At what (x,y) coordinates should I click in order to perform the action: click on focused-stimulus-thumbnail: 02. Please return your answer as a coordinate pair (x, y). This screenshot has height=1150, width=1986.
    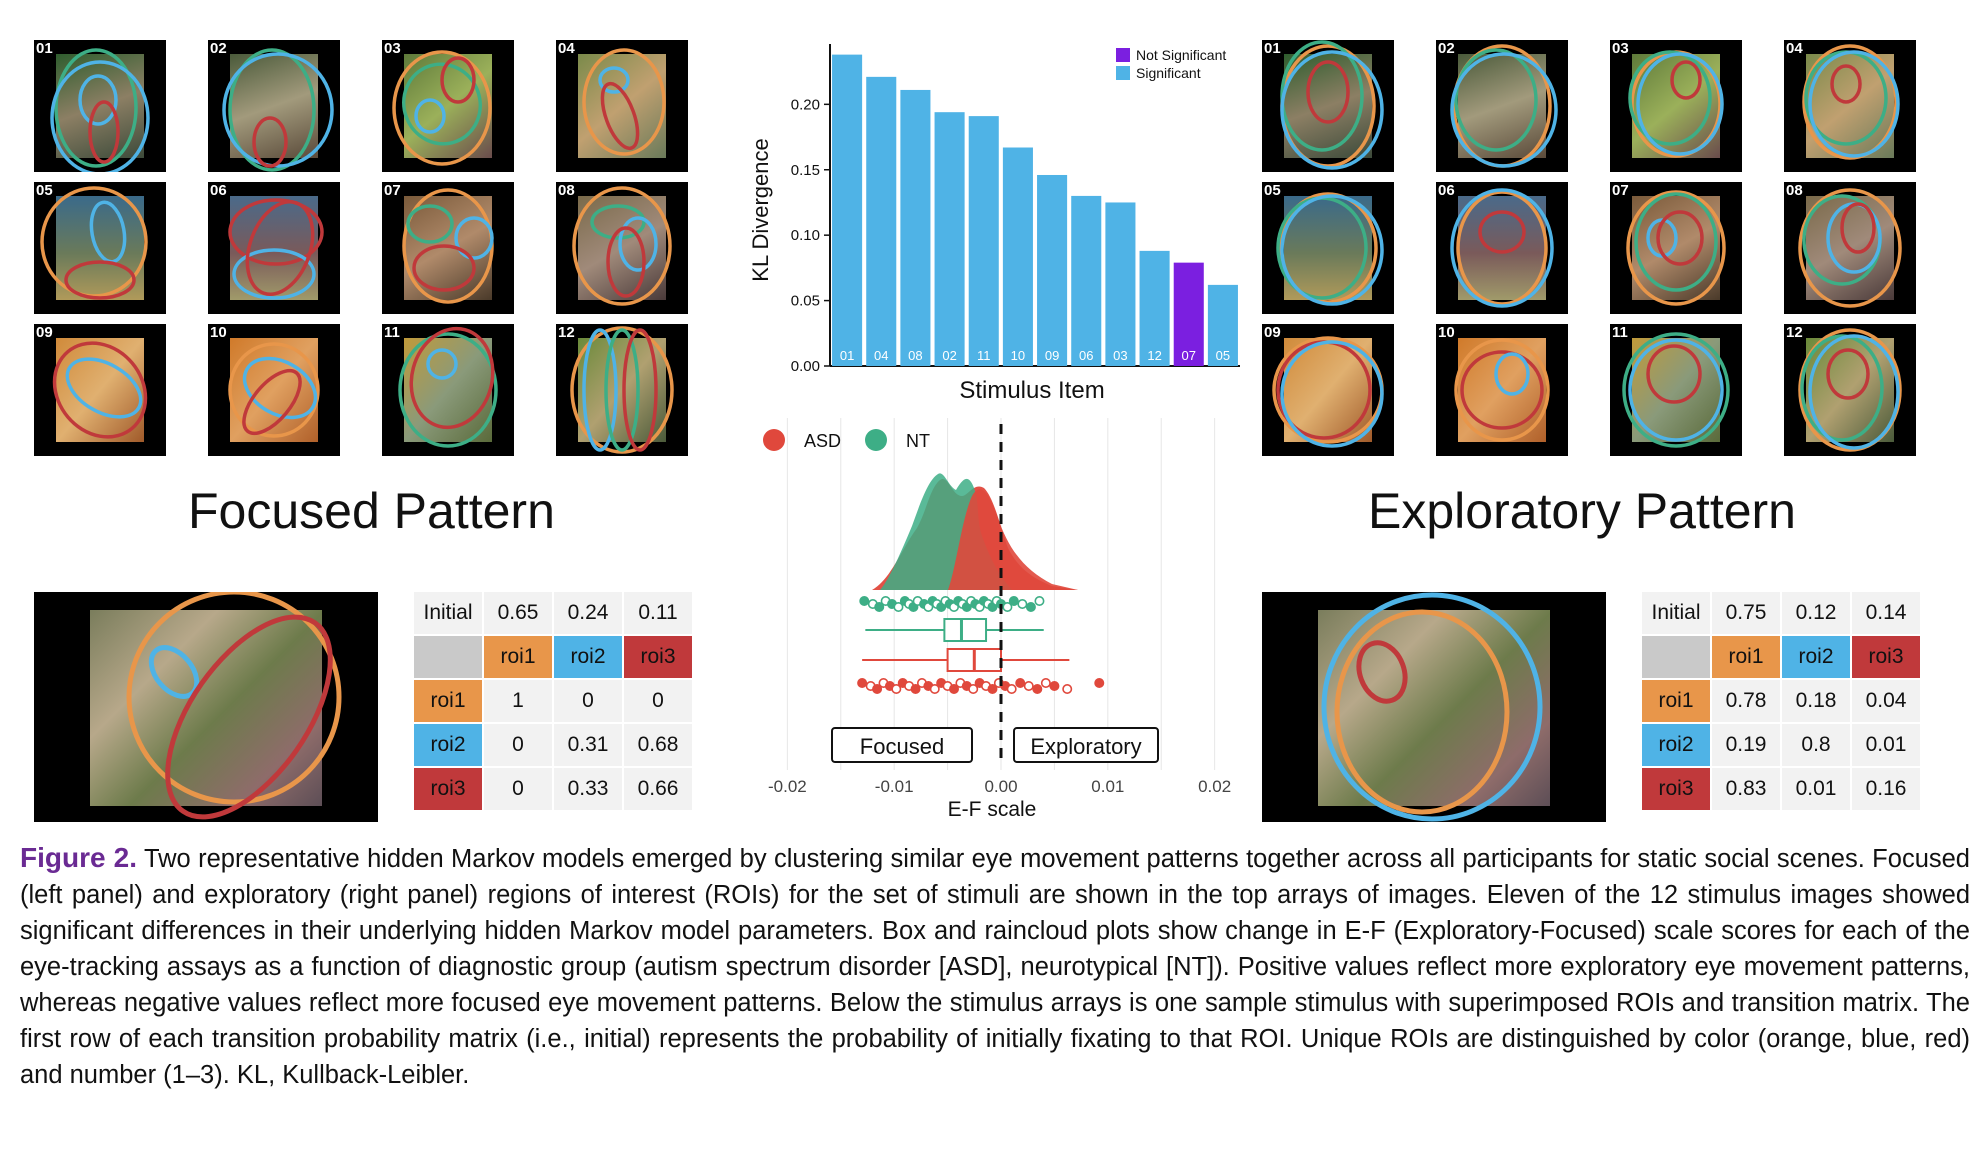
    Looking at the image, I should click on (274, 106).